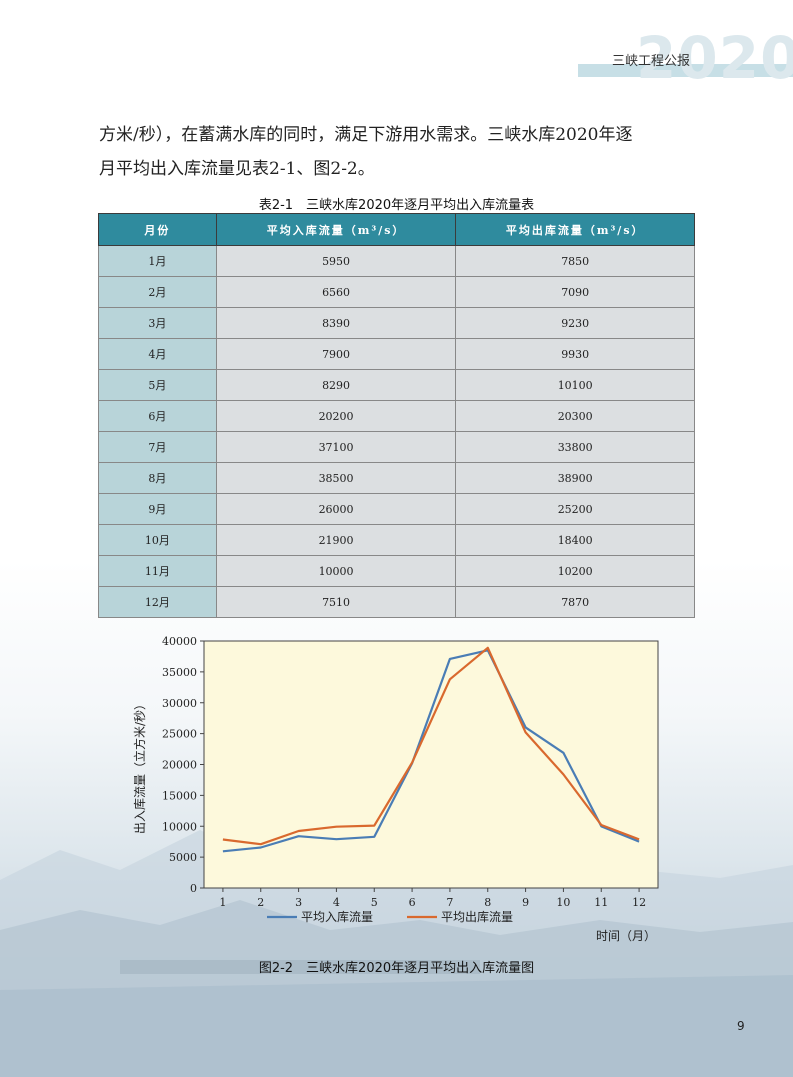  Describe the element at coordinates (179, 734) in the screenshot. I see `y-tick-label: 25000` at that location.